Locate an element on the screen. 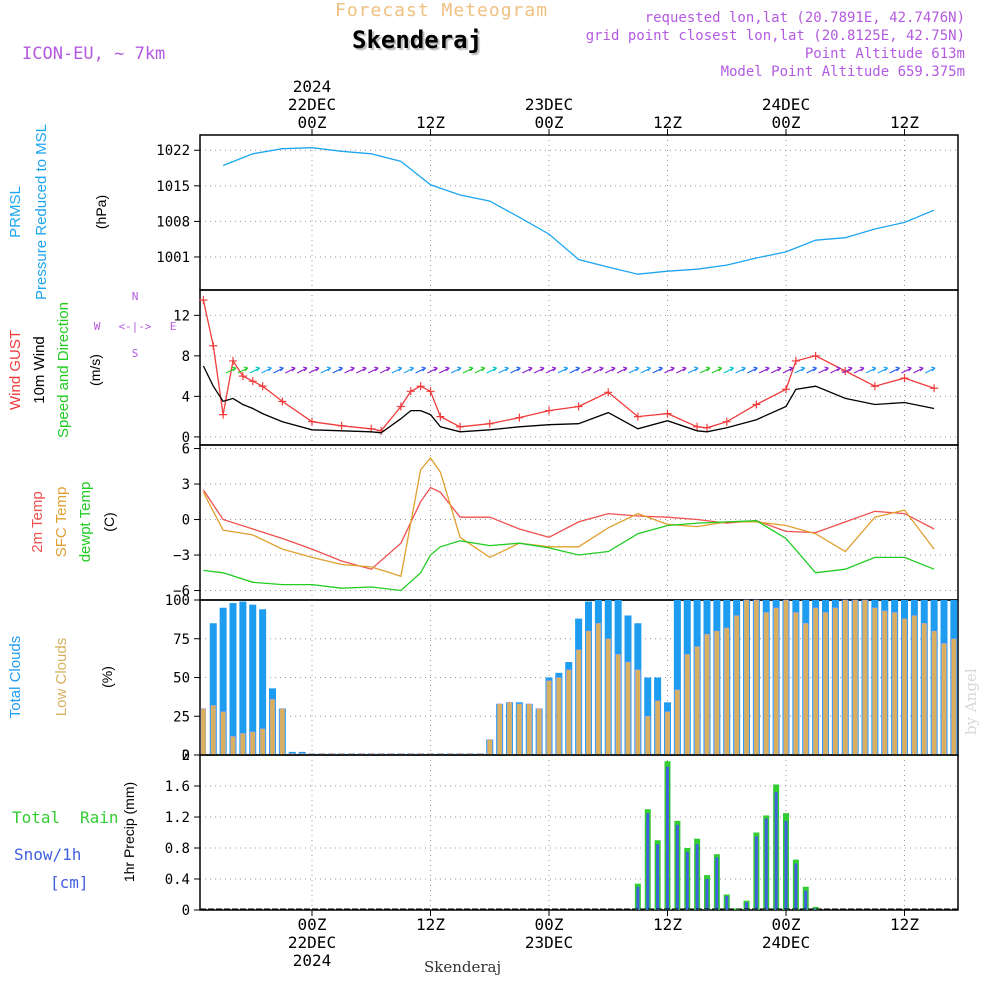 This screenshot has width=1000, height=1000. y-tick-label: 50 is located at coordinates (181, 679).